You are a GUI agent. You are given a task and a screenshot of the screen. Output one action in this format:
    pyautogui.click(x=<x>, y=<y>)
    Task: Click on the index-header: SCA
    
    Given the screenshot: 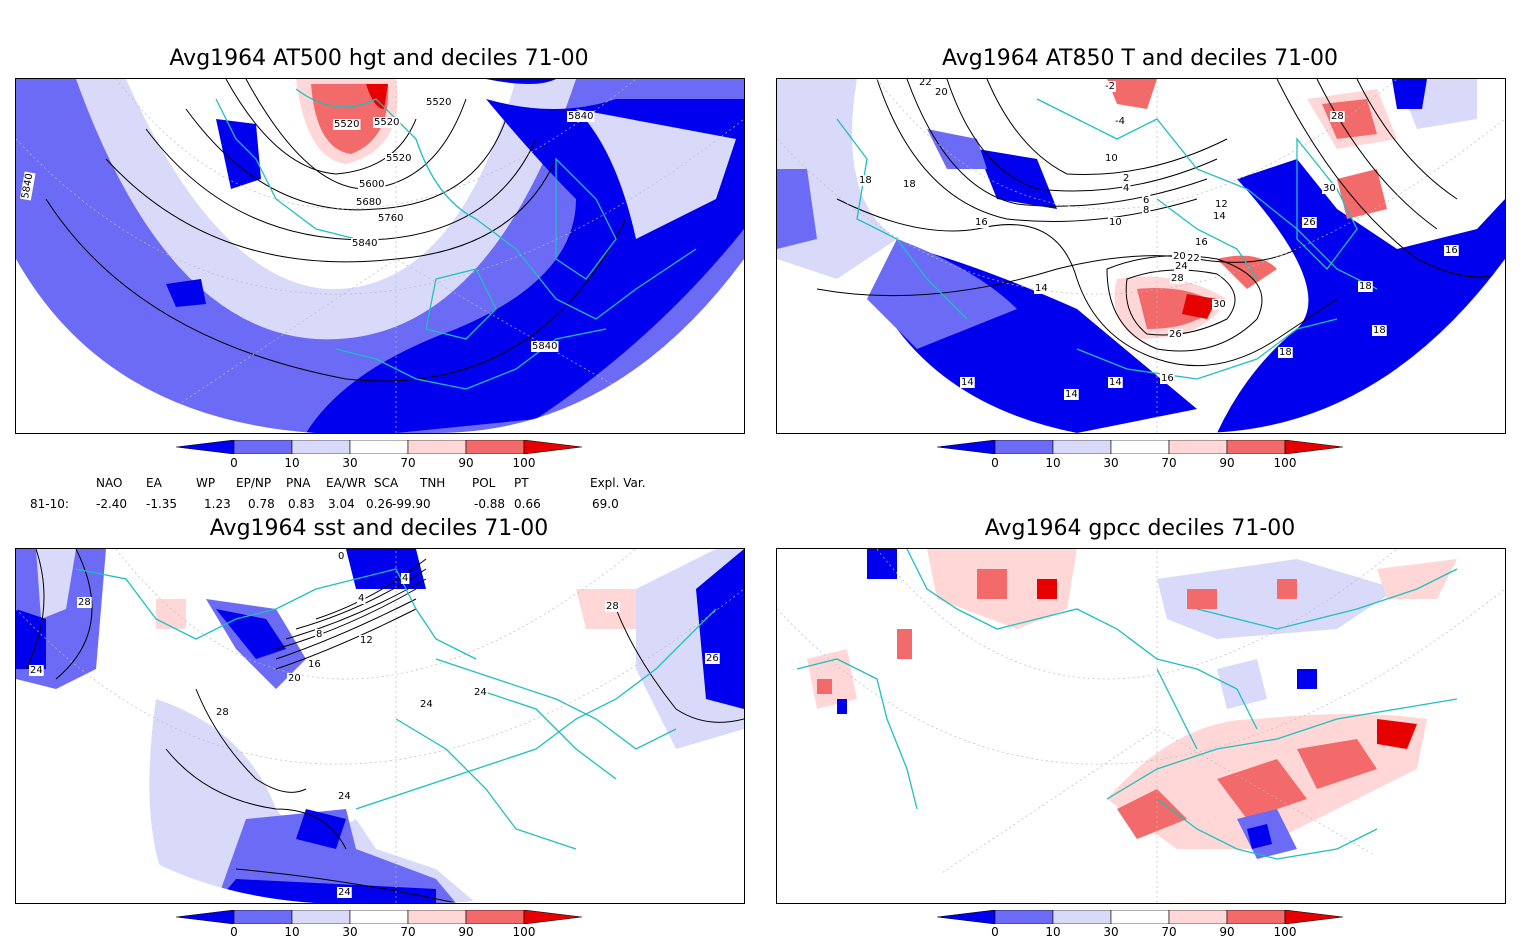 What is the action you would take?
    pyautogui.click(x=386, y=483)
    